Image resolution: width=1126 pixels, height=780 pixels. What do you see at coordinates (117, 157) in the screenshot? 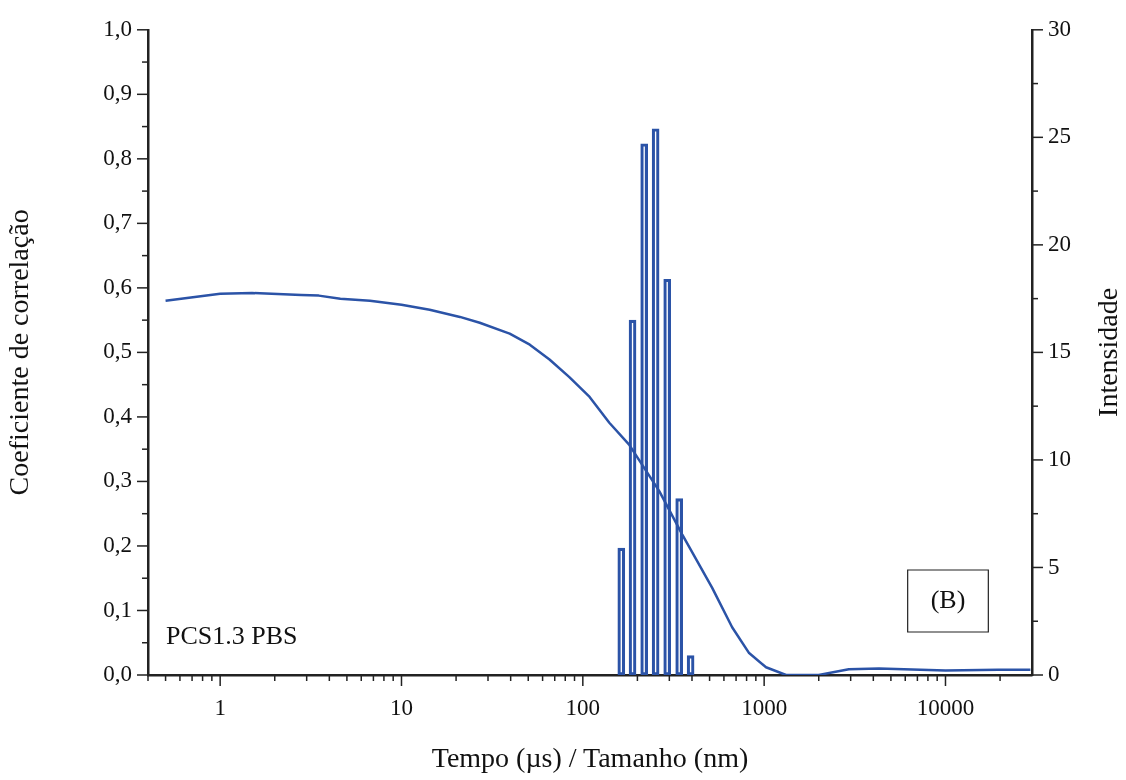
I see `y-tick-label: 0,8` at bounding box center [117, 157].